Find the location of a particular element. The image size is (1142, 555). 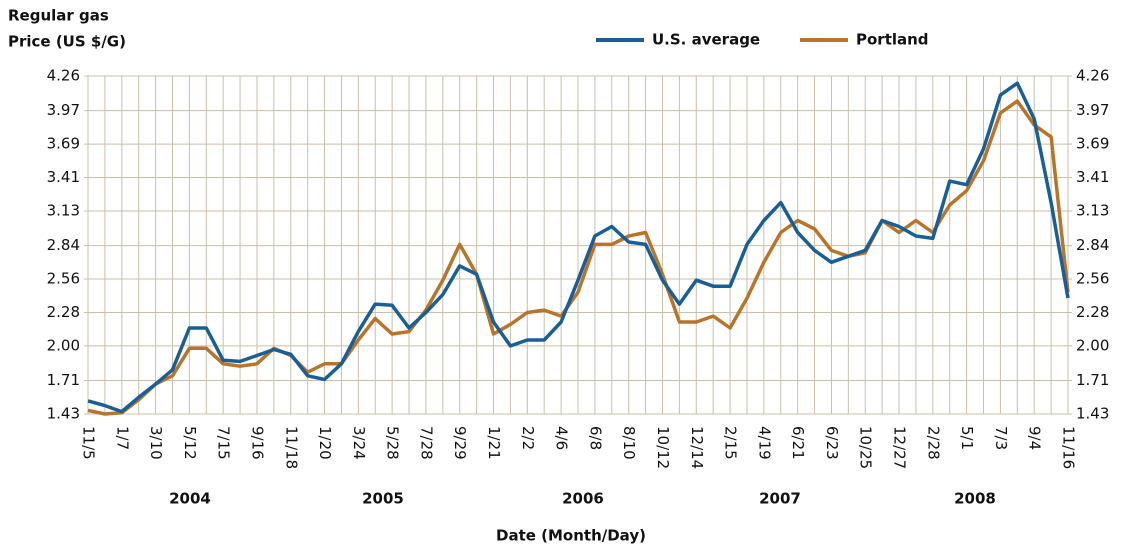

year-label: 2004 is located at coordinates (190, 499).